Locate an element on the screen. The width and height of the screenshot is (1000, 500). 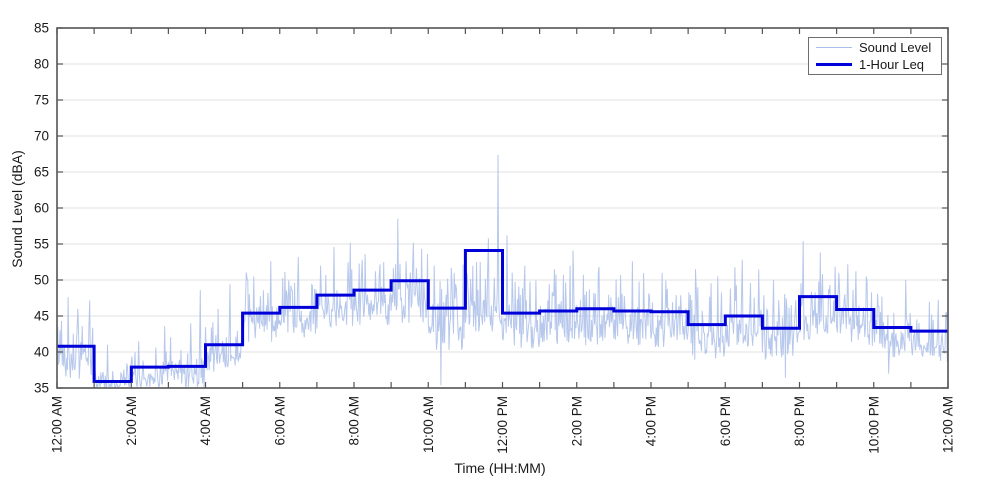
legend-label-sound-level: Sound Level is located at coordinates (895, 47).